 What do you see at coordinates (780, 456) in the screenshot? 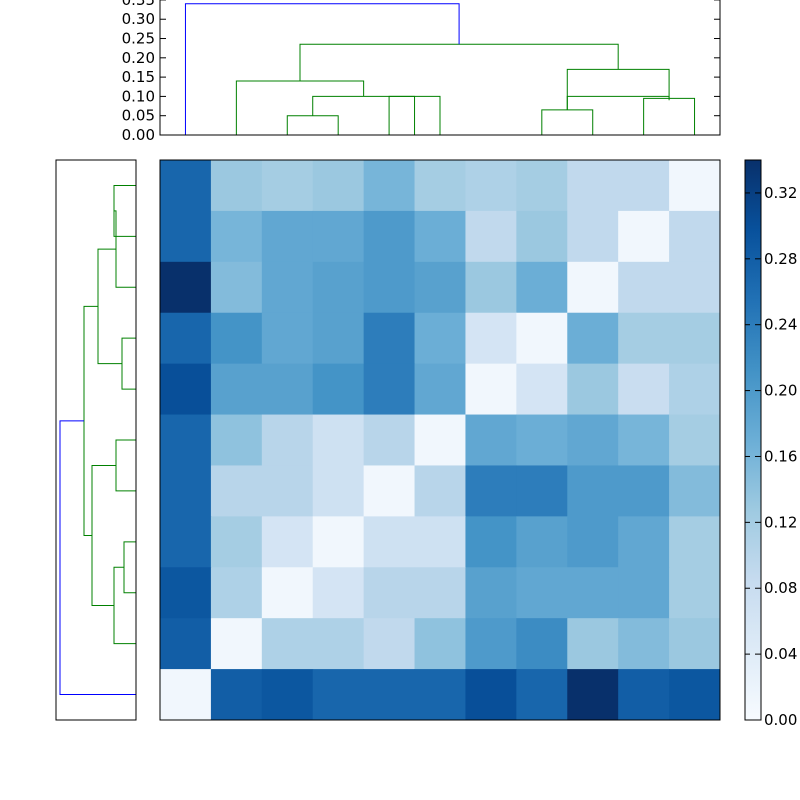
I see `colorbar-tick-label: 0.16` at bounding box center [780, 456].